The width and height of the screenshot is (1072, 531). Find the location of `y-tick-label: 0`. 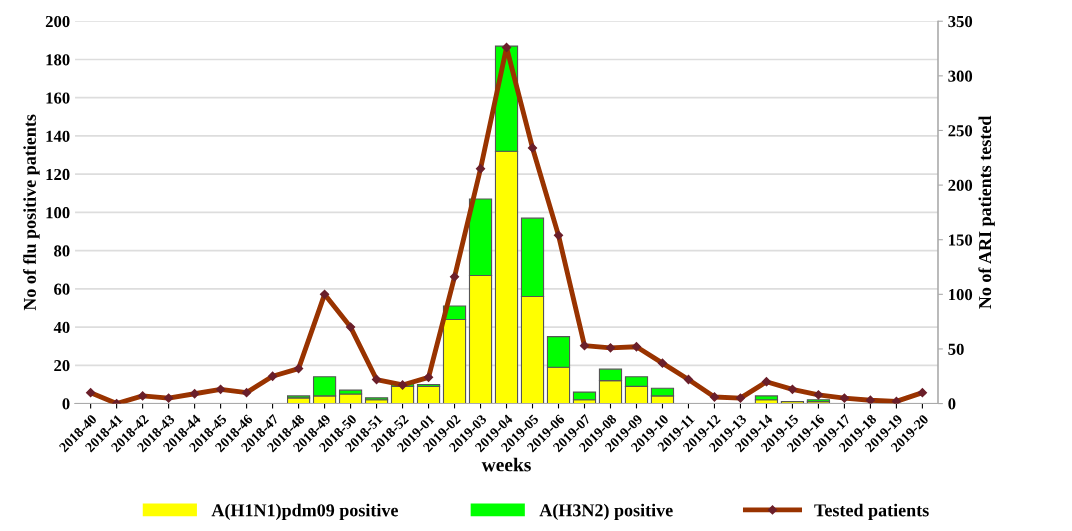

y-tick-label: 0 is located at coordinates (66, 404).